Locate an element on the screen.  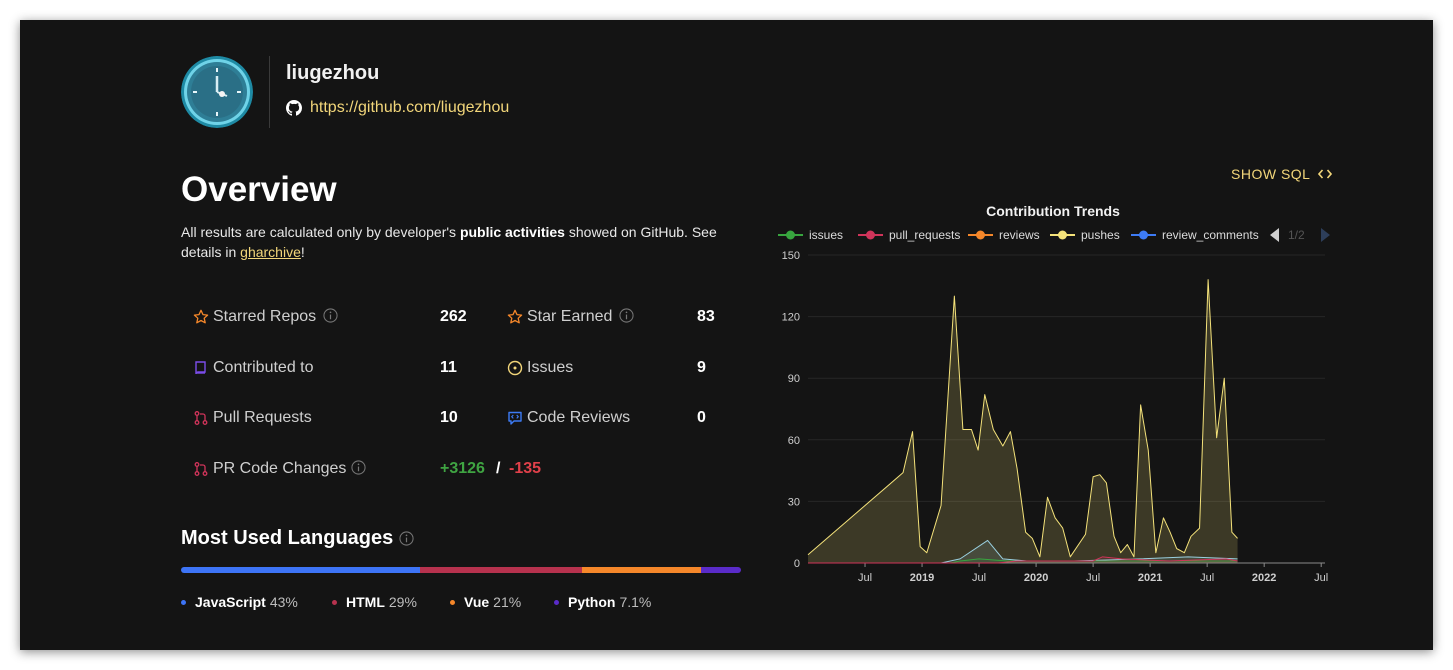
legend-page-indicator: 1/2 is located at coordinates (1296, 235).